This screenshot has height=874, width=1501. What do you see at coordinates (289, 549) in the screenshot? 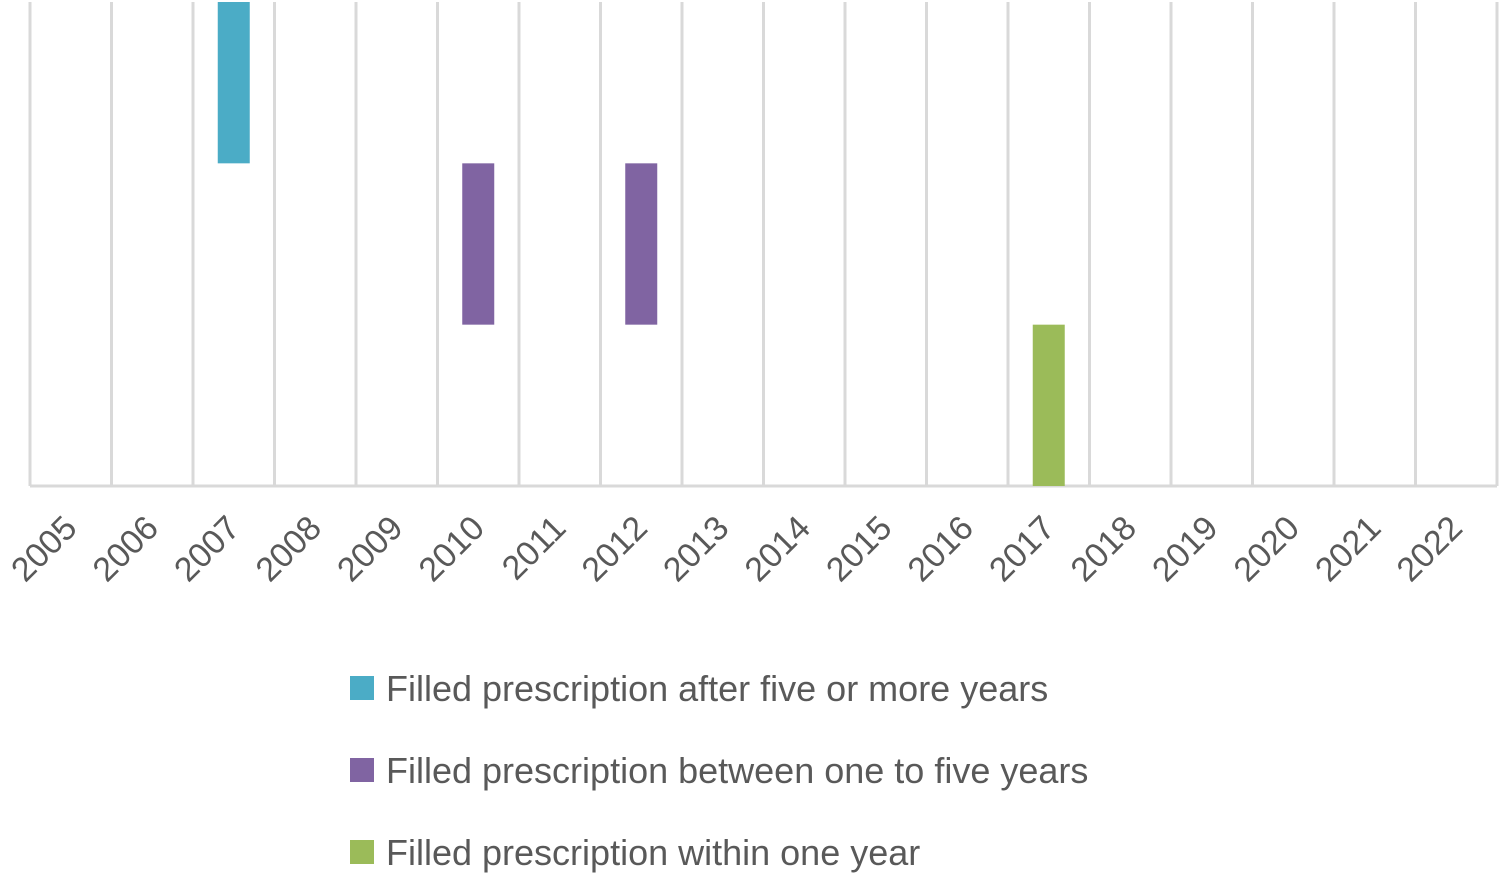
I see `x-tick-label: 2008` at bounding box center [289, 549].